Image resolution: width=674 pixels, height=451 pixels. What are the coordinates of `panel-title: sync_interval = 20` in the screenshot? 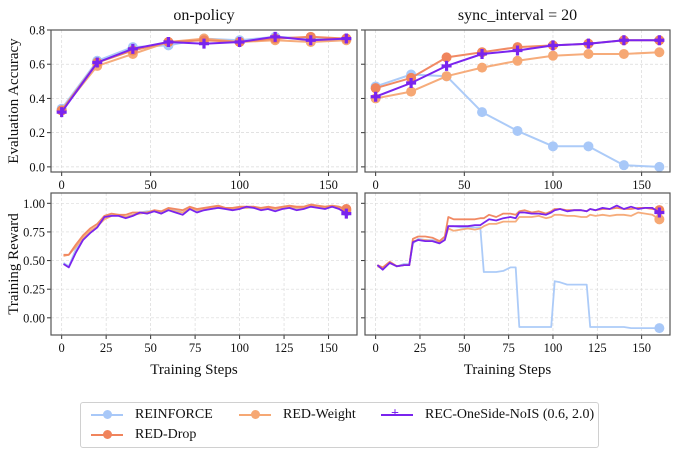 It's located at (517, 15).